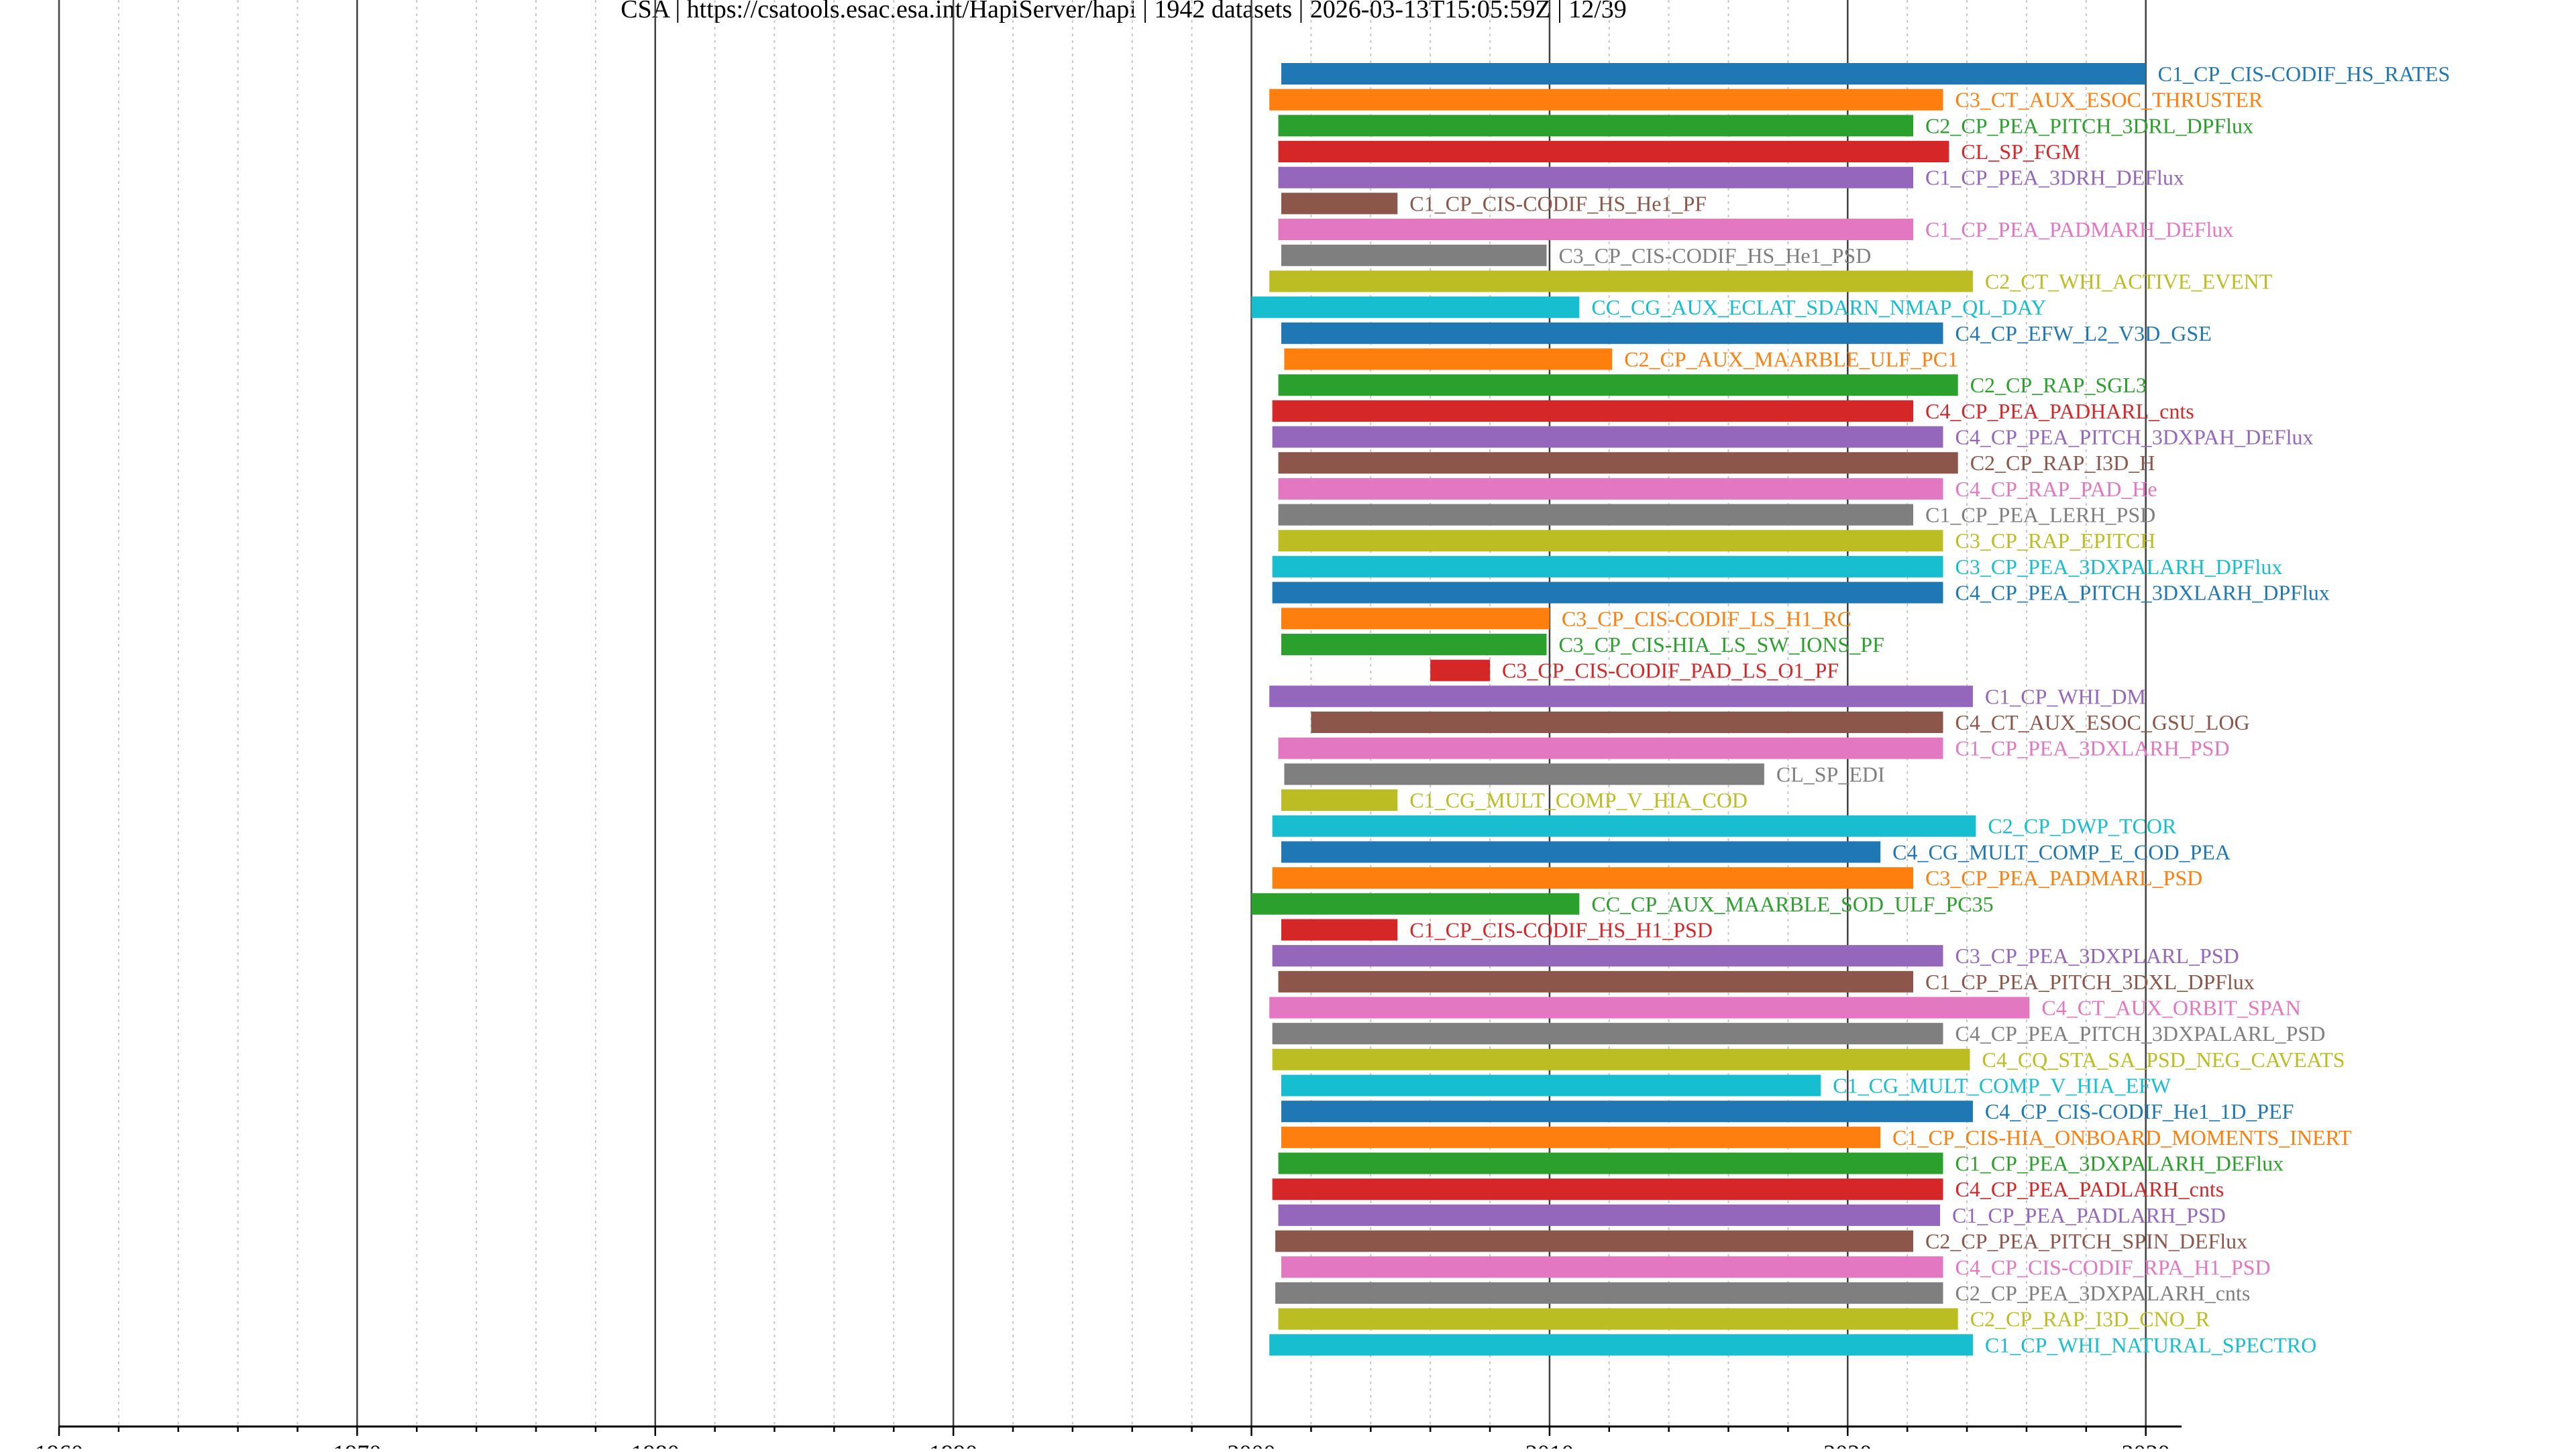  What do you see at coordinates (2150, 1345) in the screenshot?
I see `dataset-label: C1_CP_WHI_NATURAL_SPECTRO` at bounding box center [2150, 1345].